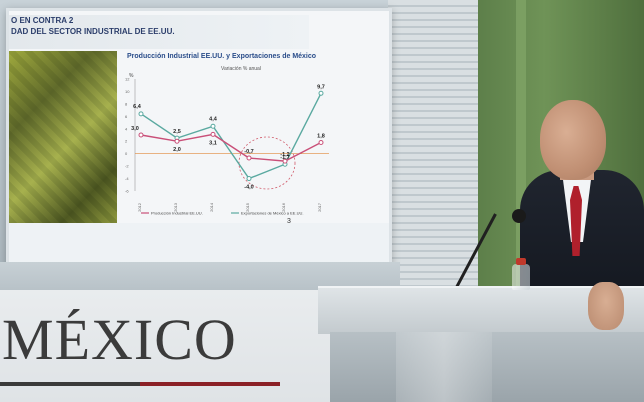 Image resolution: width=644 pixels, height=402 pixels. I want to click on data-label: -1,2, so click(284, 155).